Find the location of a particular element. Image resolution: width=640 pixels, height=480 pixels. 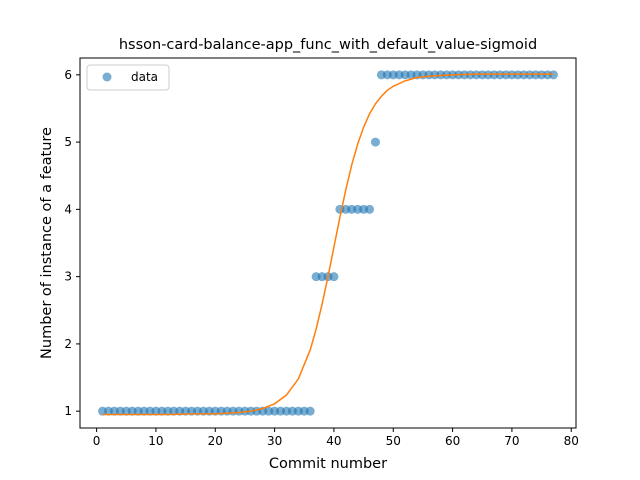

y-tick-label: 4 is located at coordinates (68, 209).